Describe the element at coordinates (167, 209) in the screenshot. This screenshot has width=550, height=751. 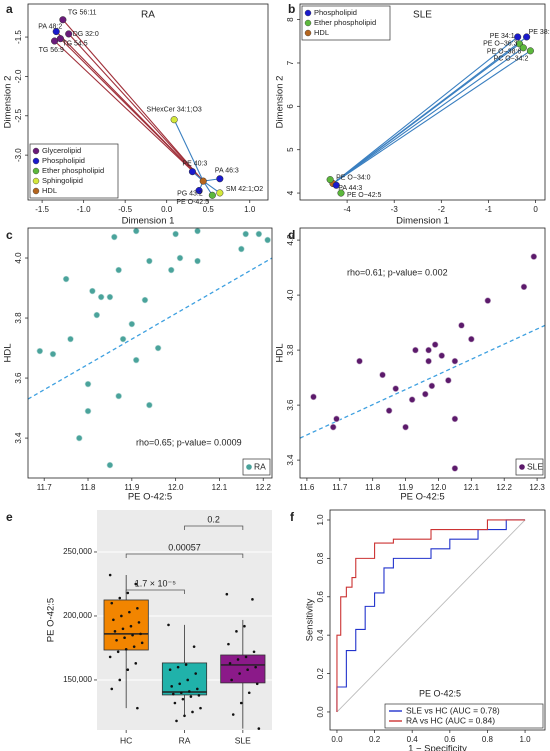
I see `x-tick-label: 0.0` at that location.